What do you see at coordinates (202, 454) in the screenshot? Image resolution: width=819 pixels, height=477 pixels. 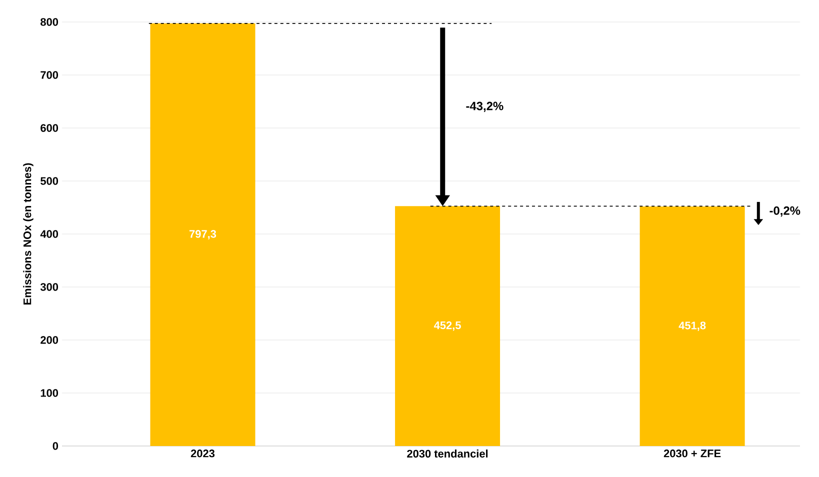 I see `x-tick-label: 2023` at bounding box center [202, 454].